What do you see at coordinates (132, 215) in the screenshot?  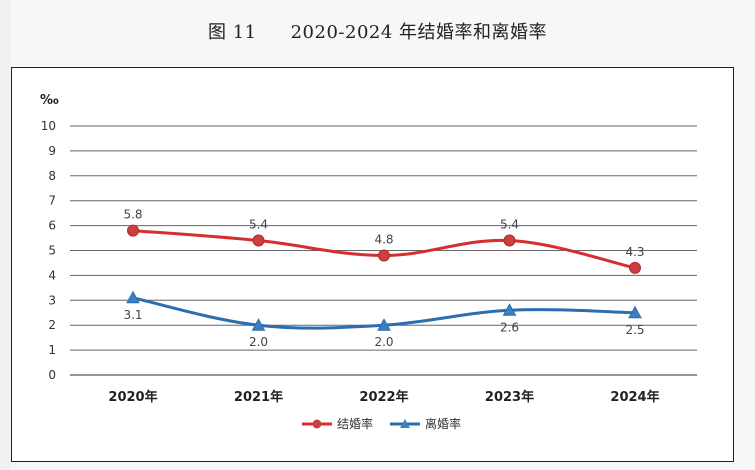 I see `data-label: 5.8` at bounding box center [132, 215].